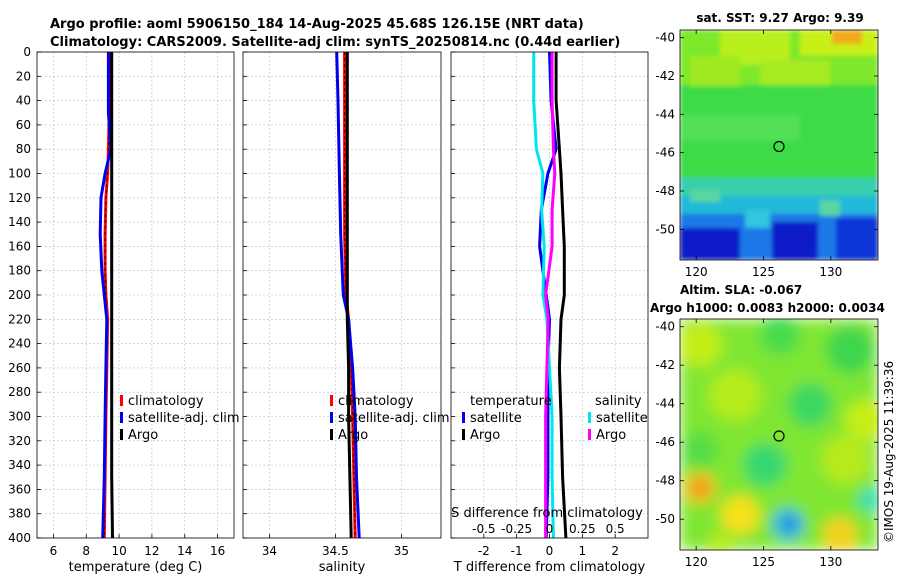 Image resolution: width=900 pixels, height=580 pixels. I want to click on sla-map-frame, so click(779, 434).